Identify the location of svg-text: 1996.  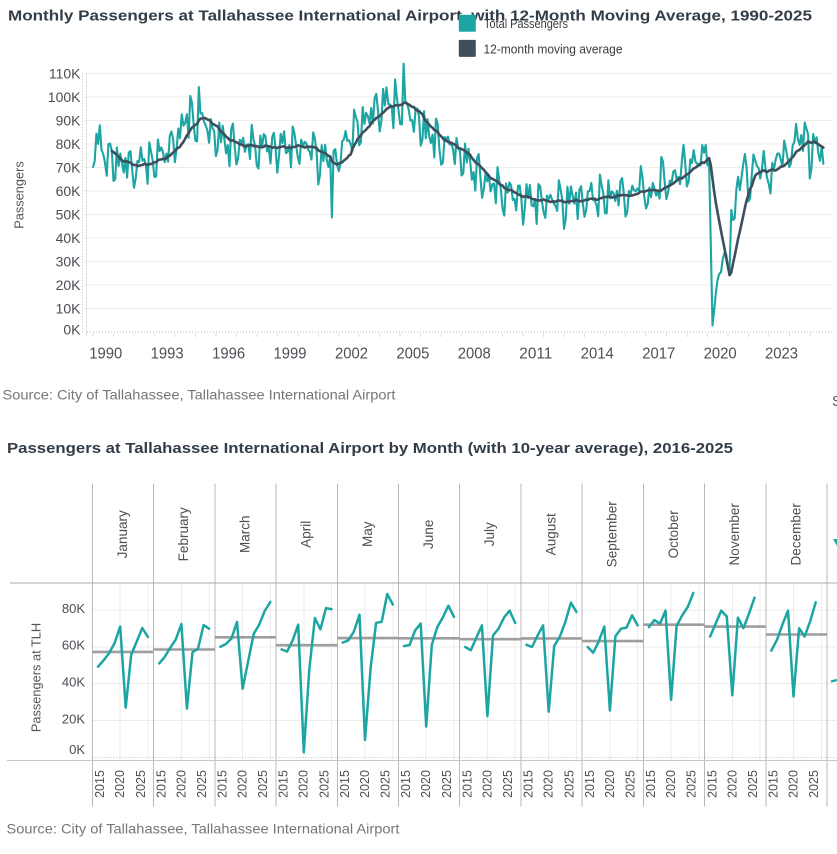
(228, 354).